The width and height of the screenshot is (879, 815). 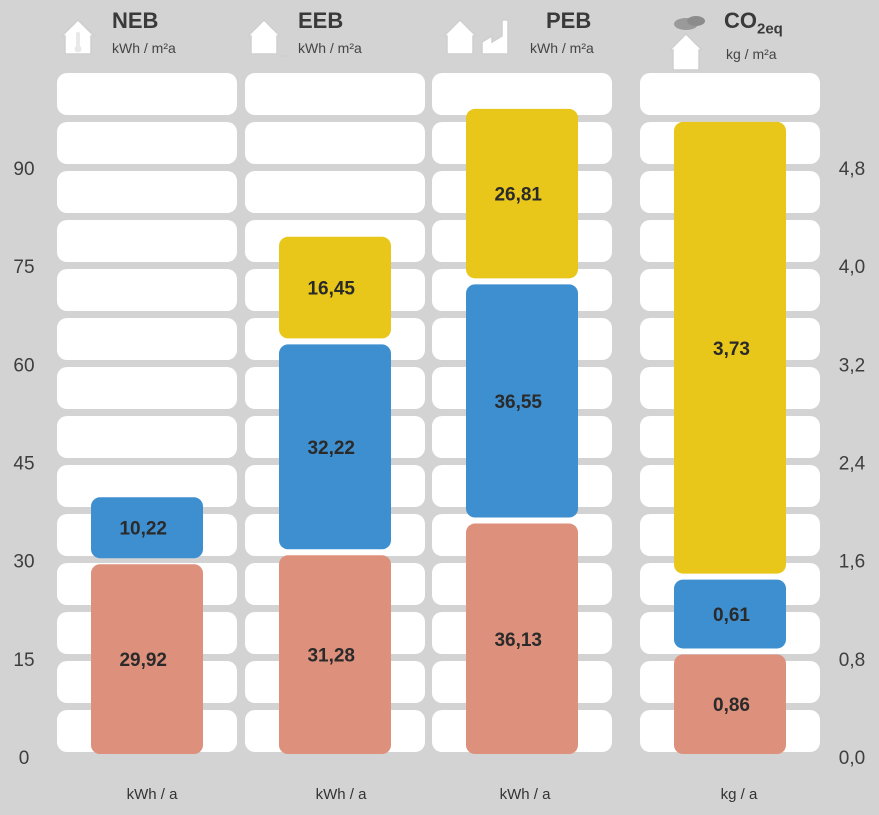 What do you see at coordinates (852, 464) in the screenshot?
I see `right-axis-tick-label: 2,4` at bounding box center [852, 464].